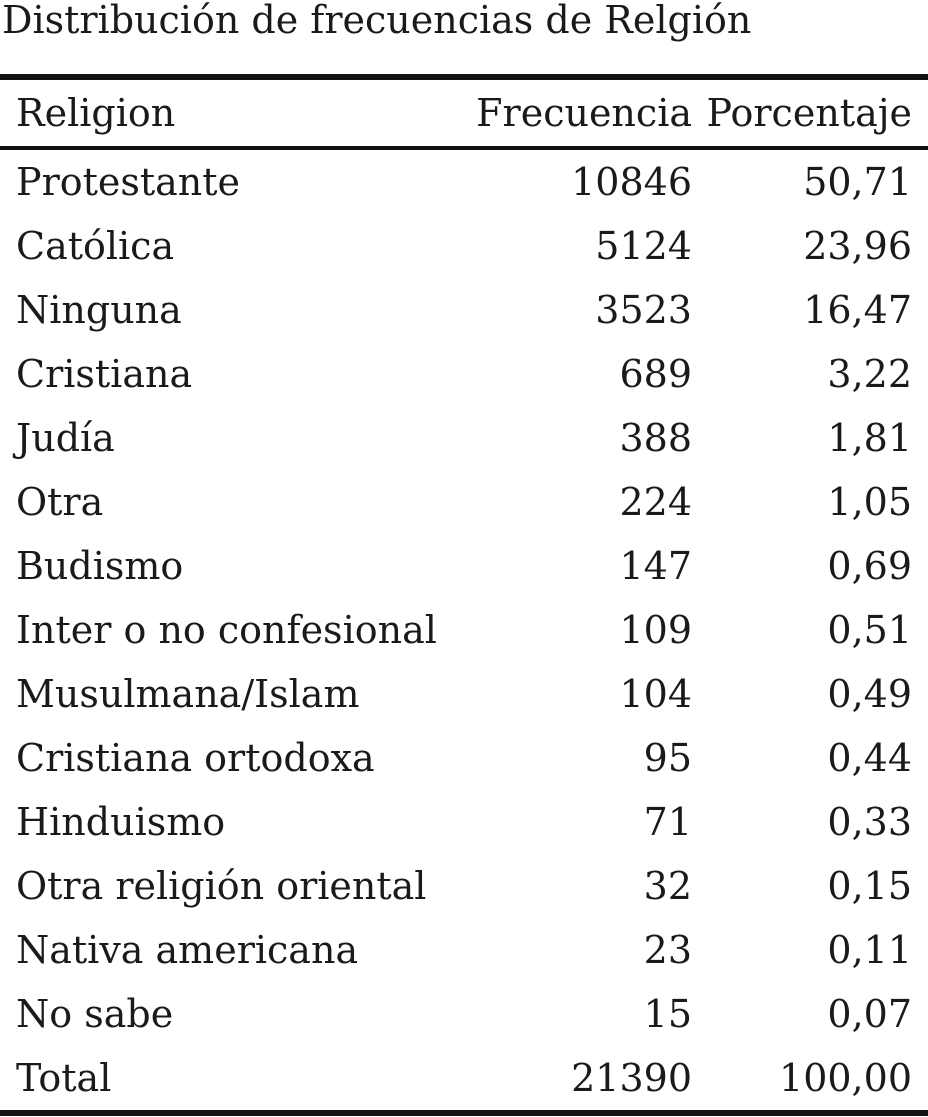 The width and height of the screenshot is (928, 1117). What do you see at coordinates (188, 694) in the screenshot?
I see `religion-cell: Musulmana/Islam` at bounding box center [188, 694].